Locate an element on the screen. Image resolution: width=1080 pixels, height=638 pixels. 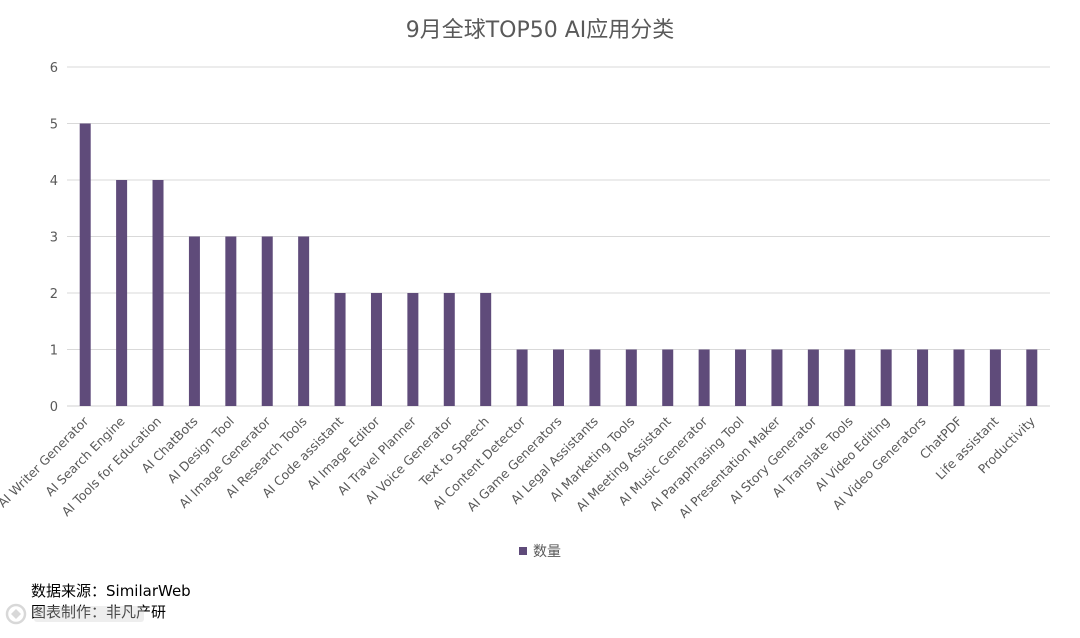
watermark-logo is located at coordinates (79, 618).